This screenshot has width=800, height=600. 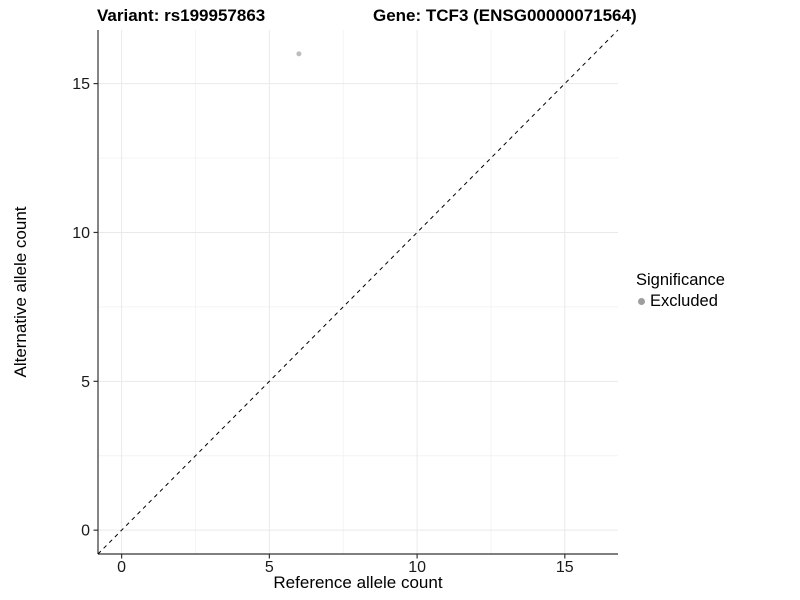 What do you see at coordinates (81, 233) in the screenshot?
I see `y-tick-label: 10` at bounding box center [81, 233].